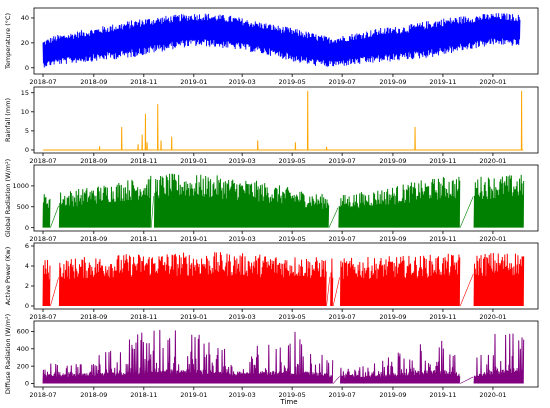 The width and height of the screenshot is (550, 408). What do you see at coordinates (25, 112) in the screenshot?
I see `y-tick-label: 10` at bounding box center [25, 112].